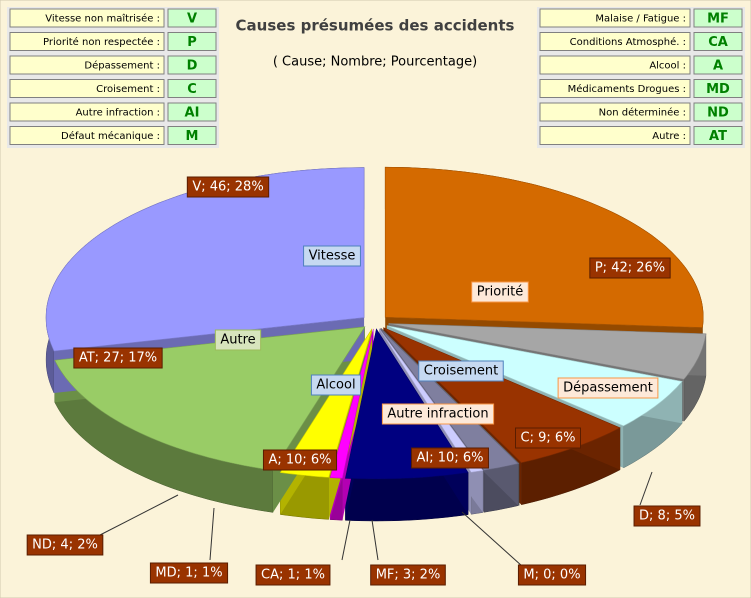 The width and height of the screenshot is (751, 598). I want to click on legend-label: Non déterminée :, so click(642, 113).